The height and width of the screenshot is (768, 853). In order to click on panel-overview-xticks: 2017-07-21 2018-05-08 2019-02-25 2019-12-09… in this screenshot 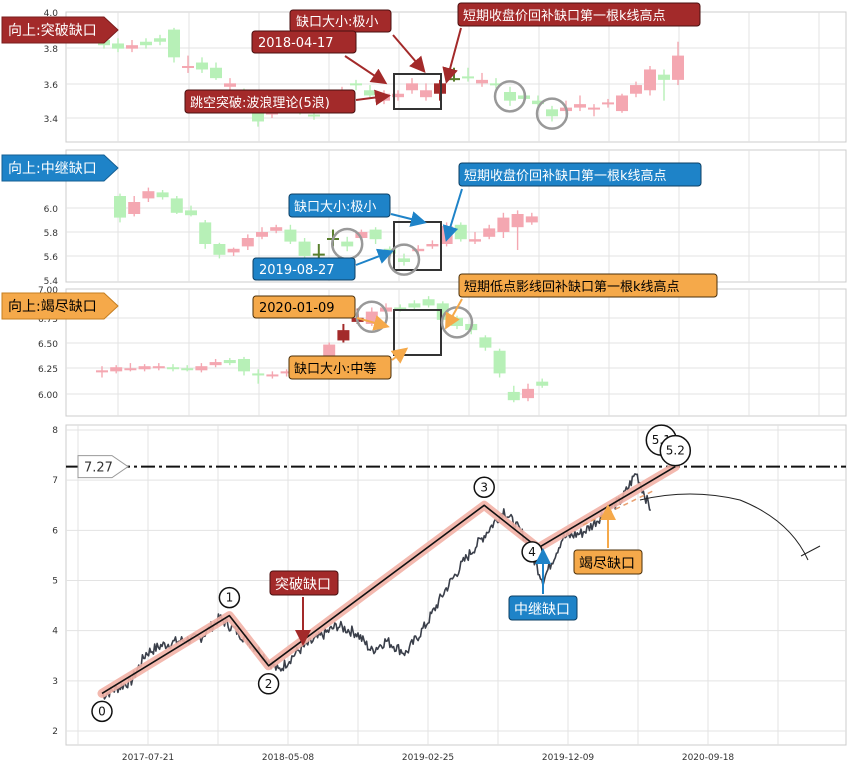, I will do `click(428, 758)`.